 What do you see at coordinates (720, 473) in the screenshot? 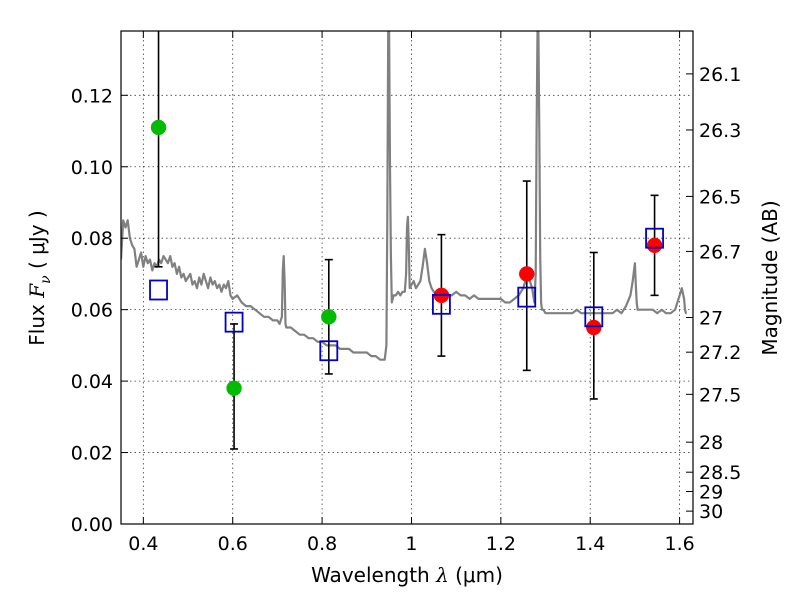
I see `y2-tick-label: 28.5` at bounding box center [720, 473].